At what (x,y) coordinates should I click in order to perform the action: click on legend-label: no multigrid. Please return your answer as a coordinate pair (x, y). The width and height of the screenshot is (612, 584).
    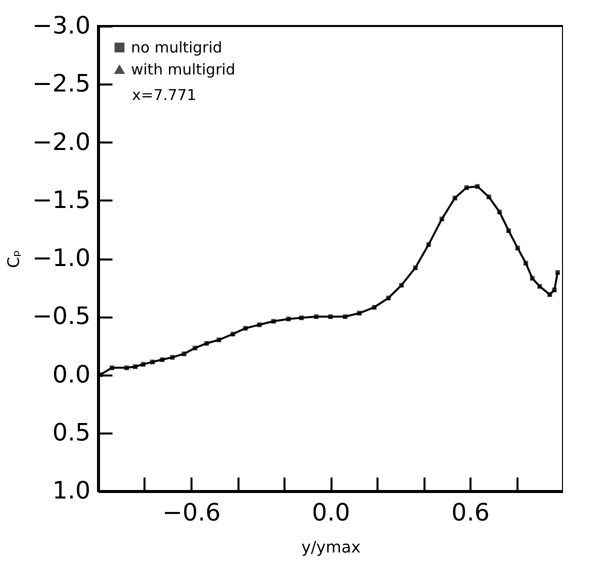
    Looking at the image, I should click on (176, 47).